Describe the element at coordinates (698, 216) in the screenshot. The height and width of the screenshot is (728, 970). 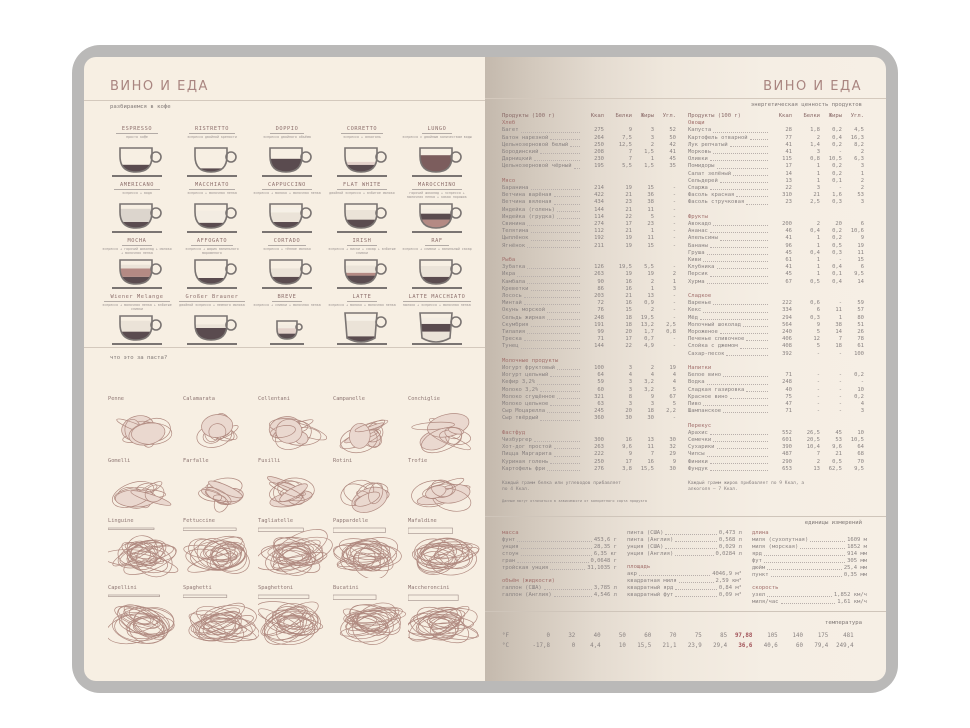
I see `section-title: Фрукты` at that location.